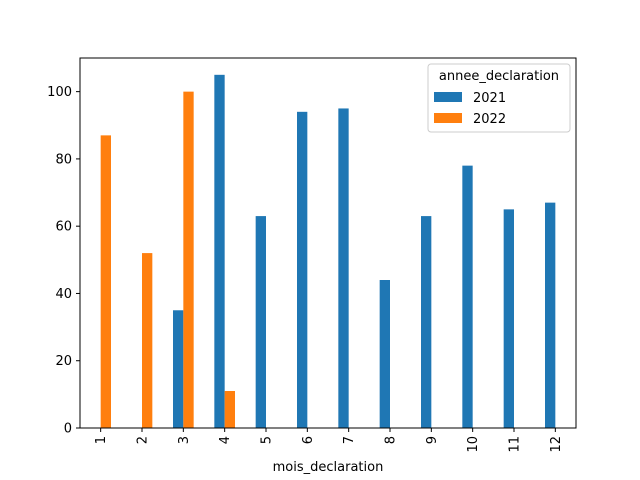 The image size is (640, 480). I want to click on y-tick-label: 20, so click(63, 361).